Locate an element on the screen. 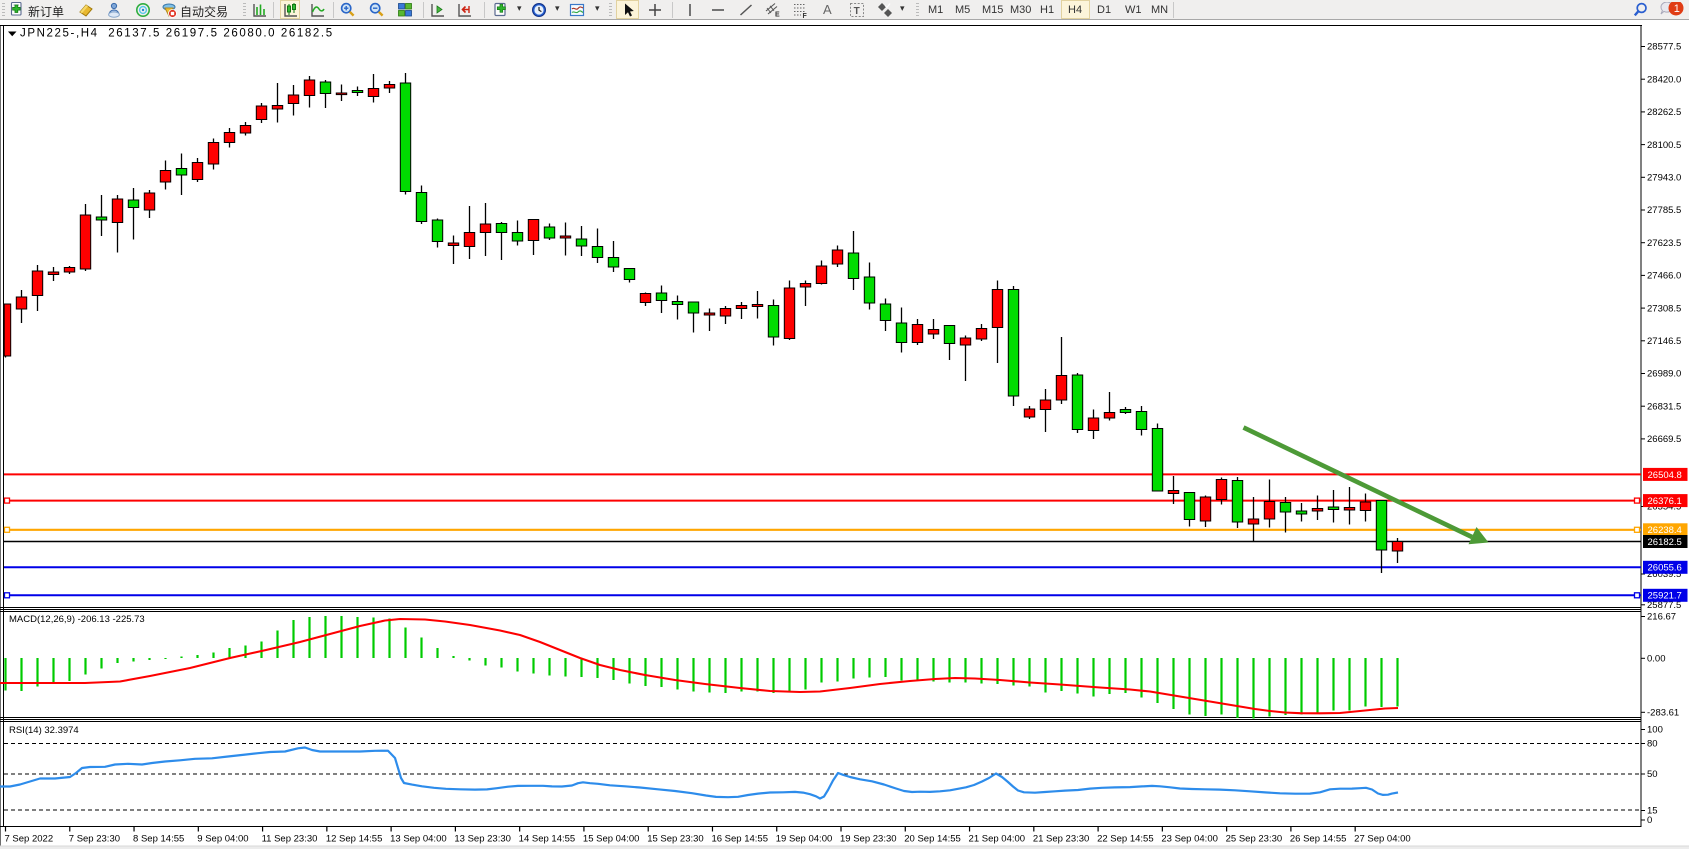 This screenshot has height=849, width=1689. svg-text: 26354.5 is located at coordinates (1664, 507).